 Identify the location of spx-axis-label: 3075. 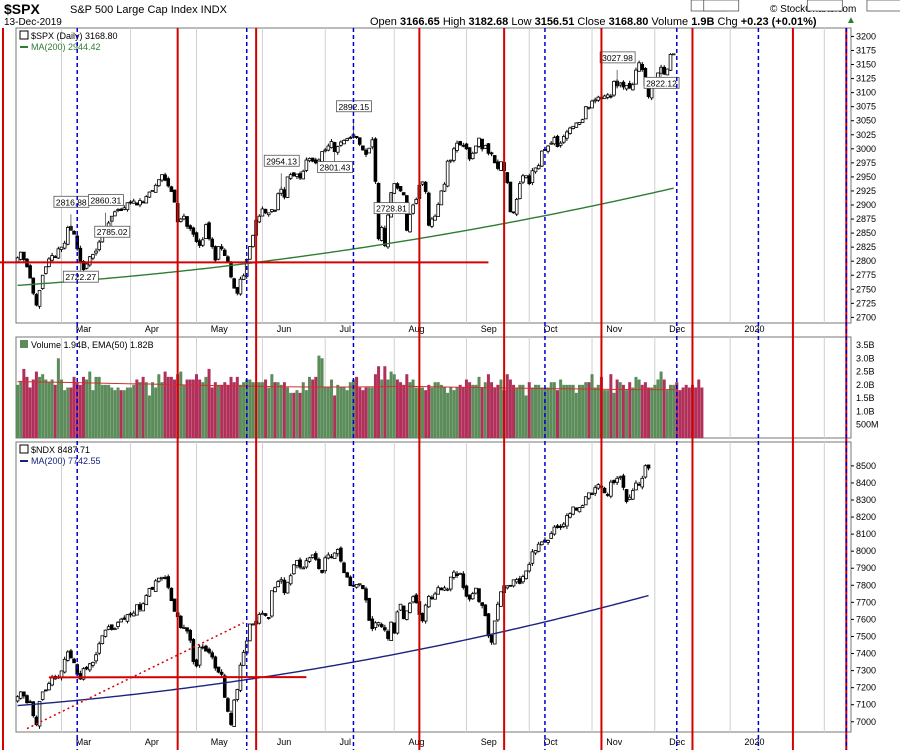
(866, 107).